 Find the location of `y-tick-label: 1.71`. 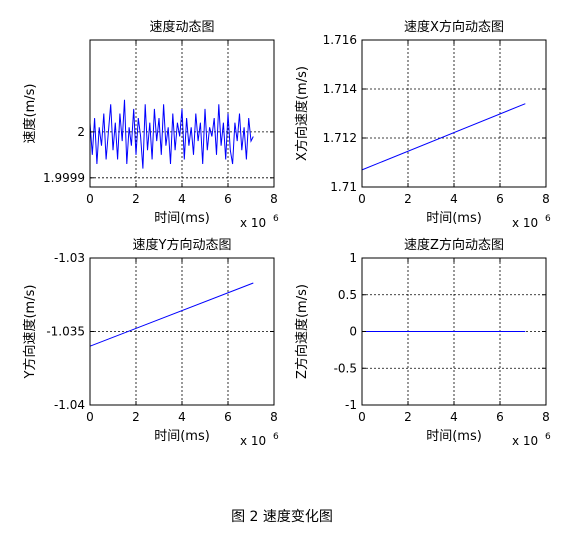

y-tick-label: 1.71 is located at coordinates (343, 187).